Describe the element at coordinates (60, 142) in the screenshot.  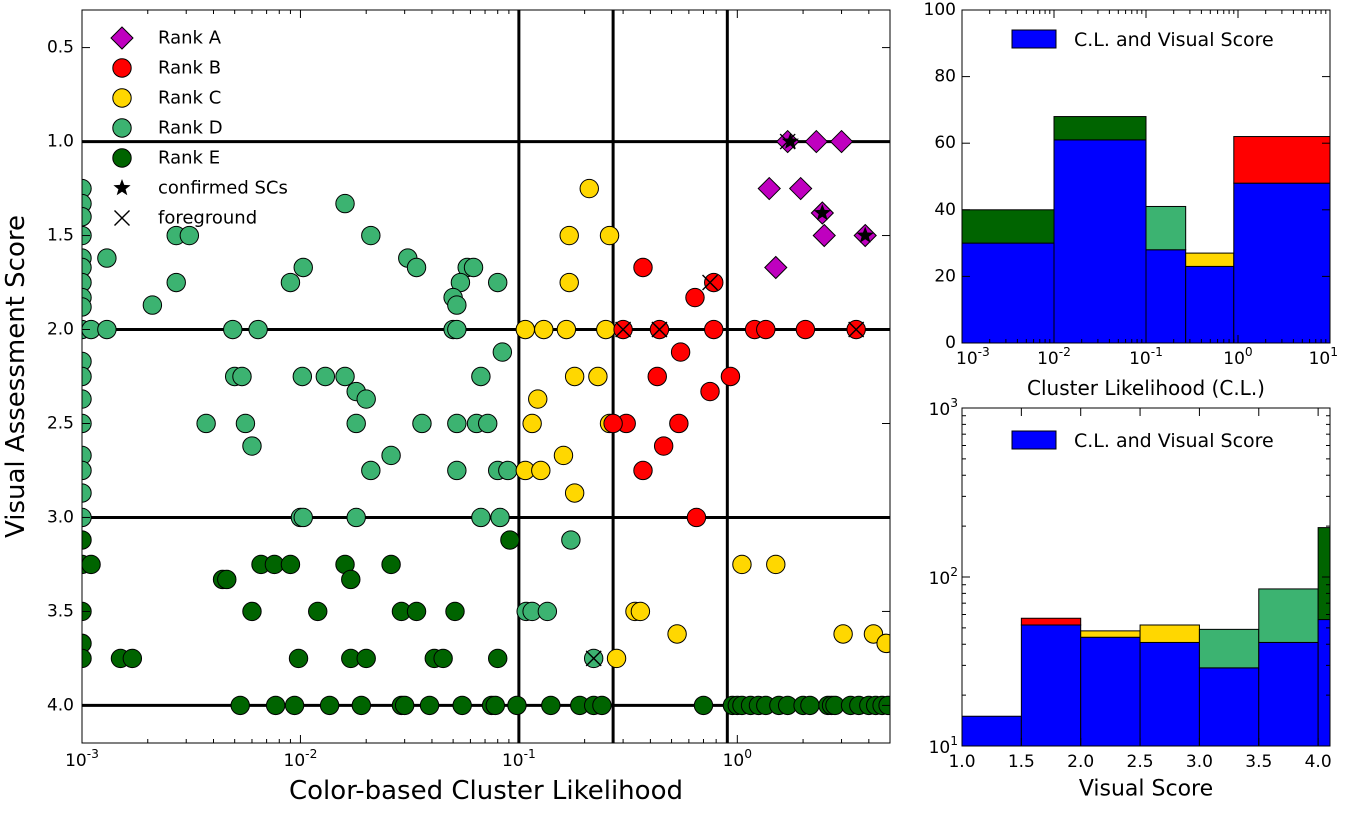
I see `y-tick-label: 1.0` at that location.